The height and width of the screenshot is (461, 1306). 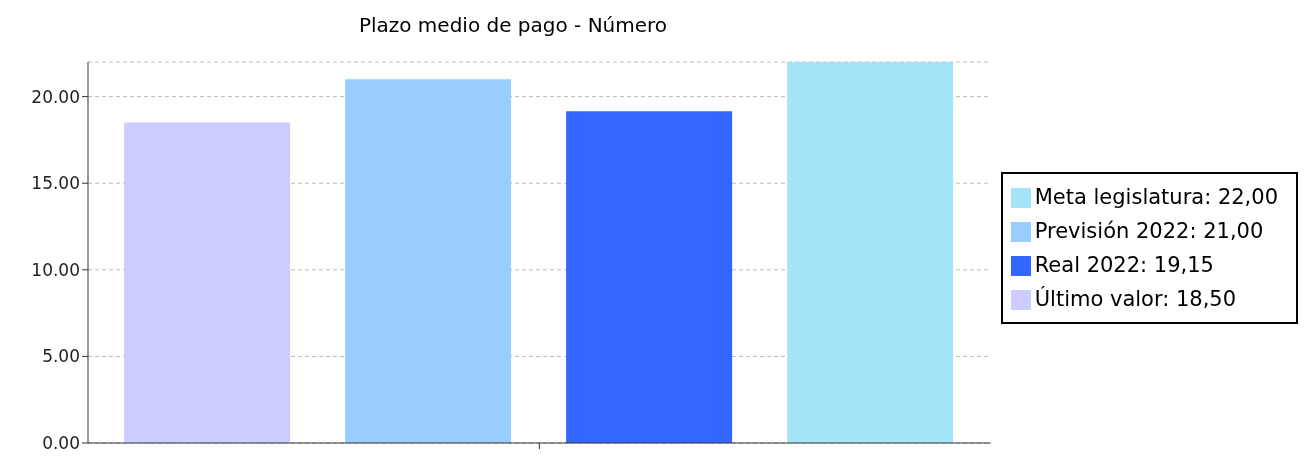 I want to click on chart-title: Plazo medio de pago - Número, so click(x=513, y=25).